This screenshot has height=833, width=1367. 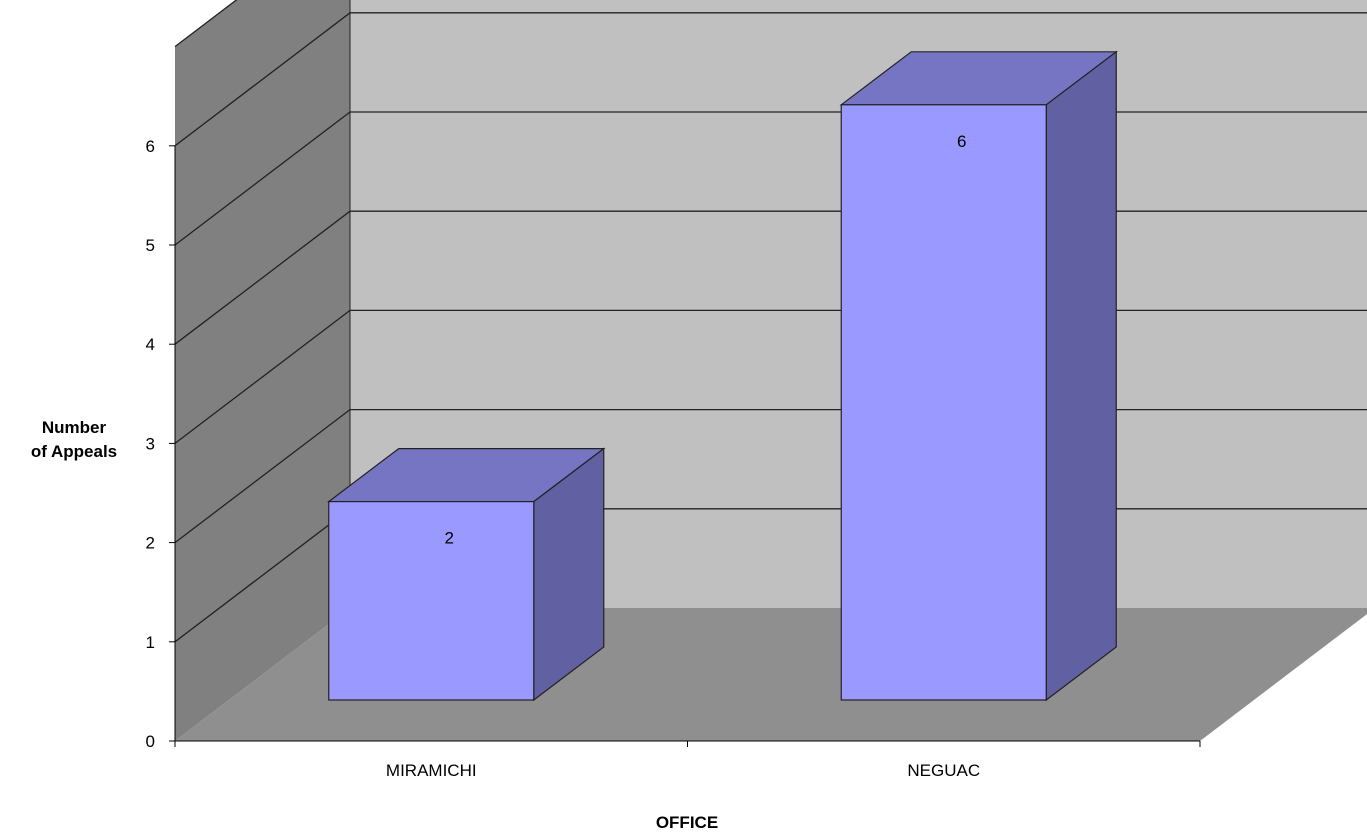 What do you see at coordinates (150, 245) in the screenshot?
I see `y-tick-label: 5` at bounding box center [150, 245].